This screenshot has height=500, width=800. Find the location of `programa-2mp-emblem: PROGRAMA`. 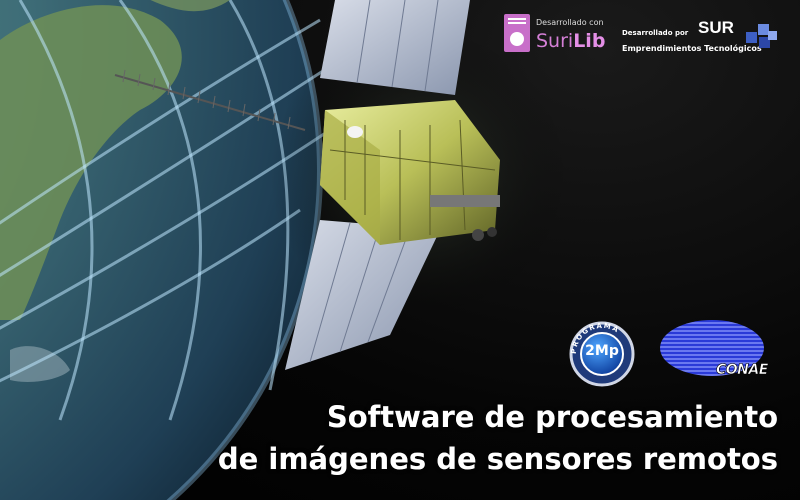

programa-2mp-emblem: PROGRAMA is located at coordinates (602, 354).